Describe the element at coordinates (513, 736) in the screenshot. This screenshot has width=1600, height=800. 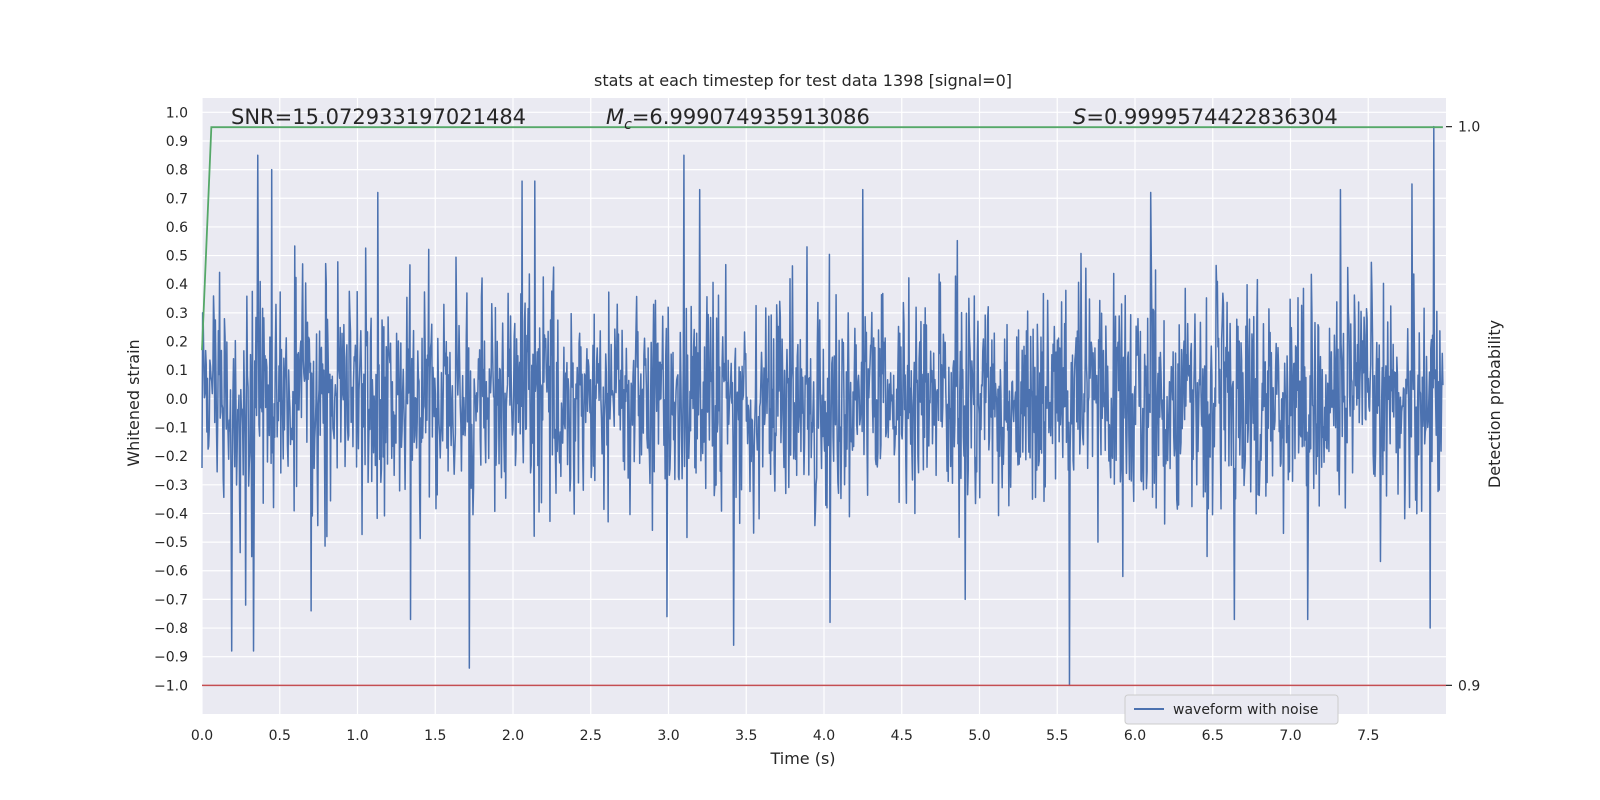
I see `x-tick-label: 2.0` at that location.